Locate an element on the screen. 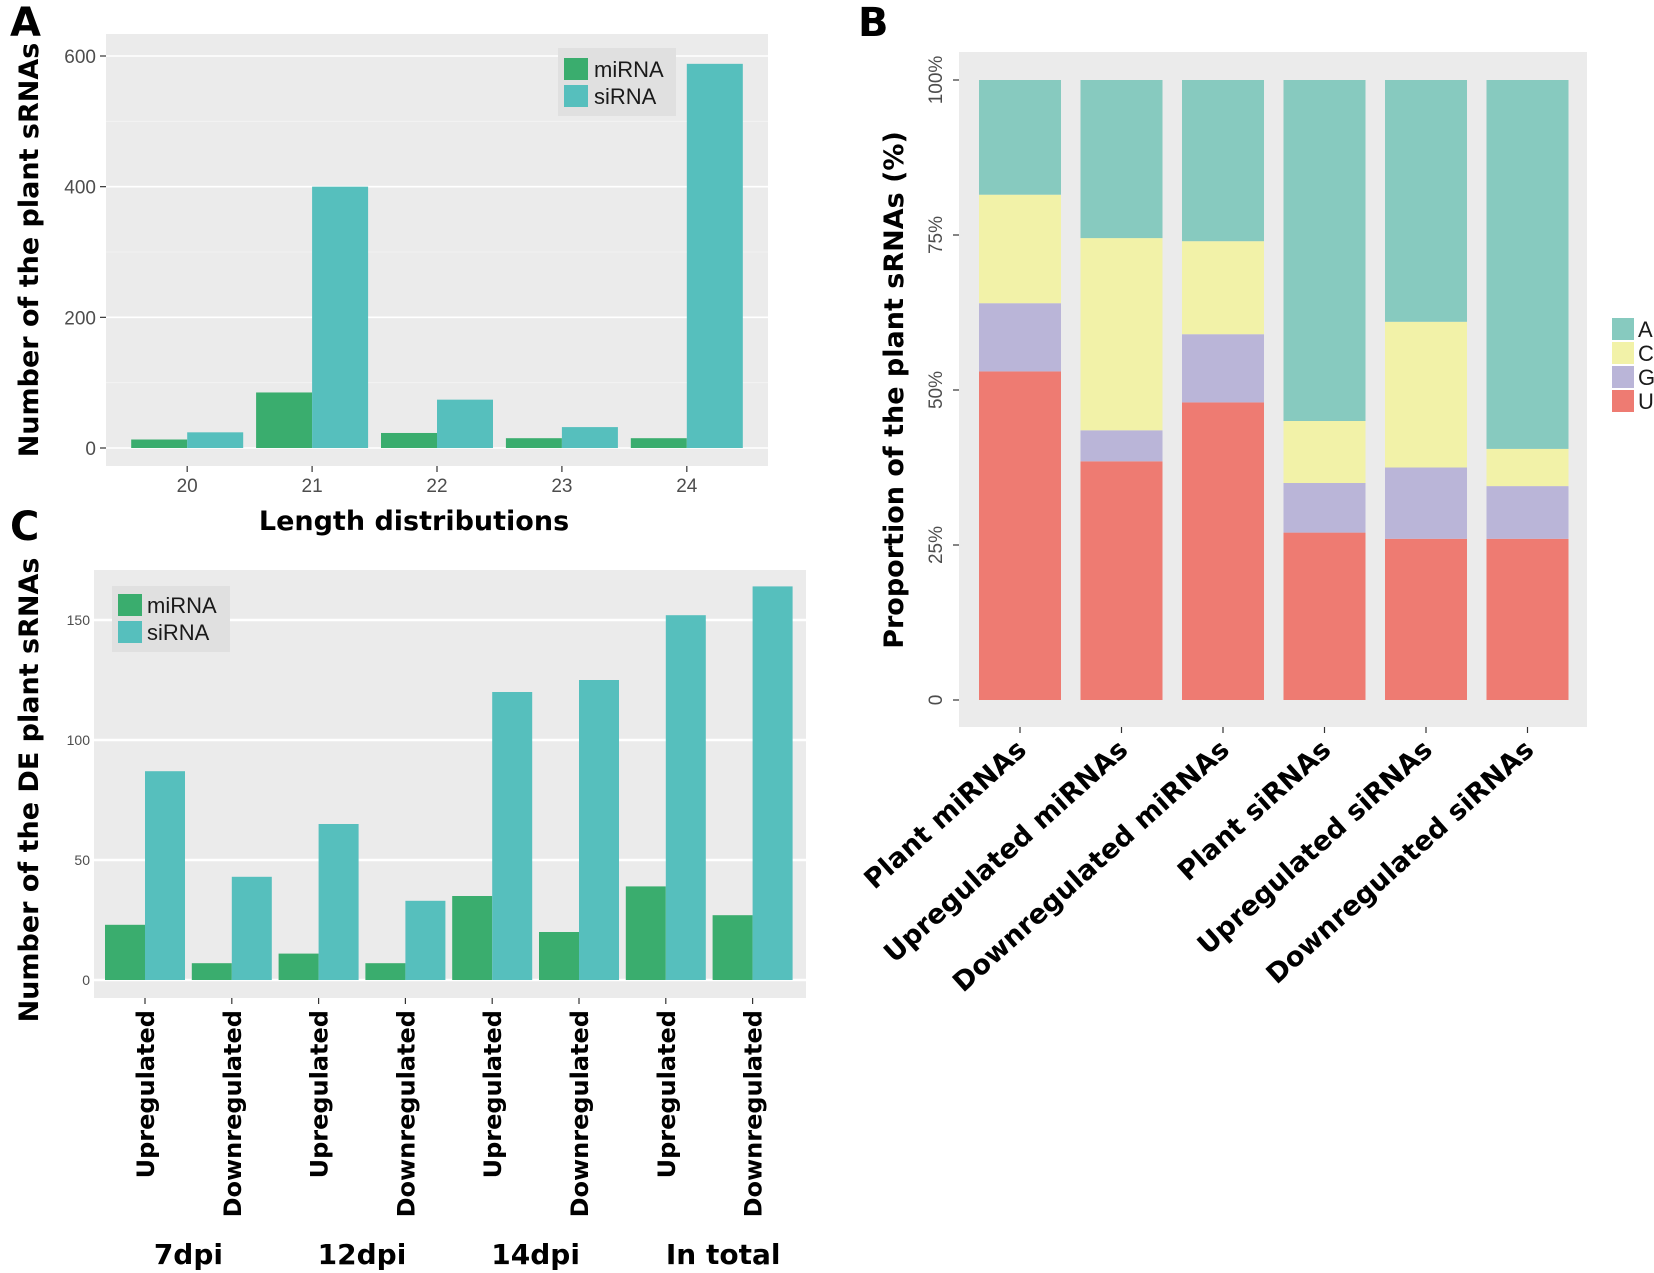  panel-c-legend-label-mirna: miRNA is located at coordinates (182, 605).